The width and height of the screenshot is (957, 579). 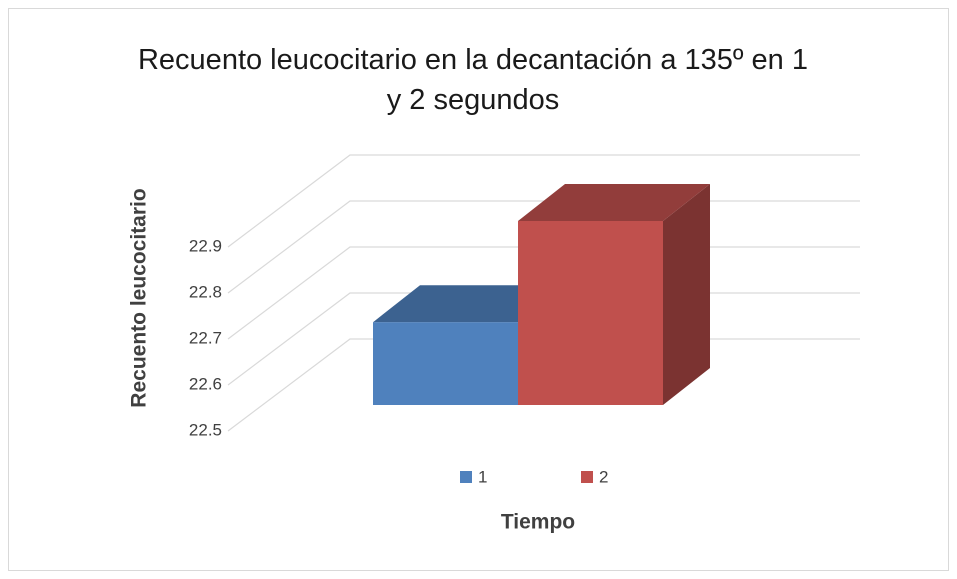 I want to click on y-tick-label: 22.6, so click(x=205, y=383).